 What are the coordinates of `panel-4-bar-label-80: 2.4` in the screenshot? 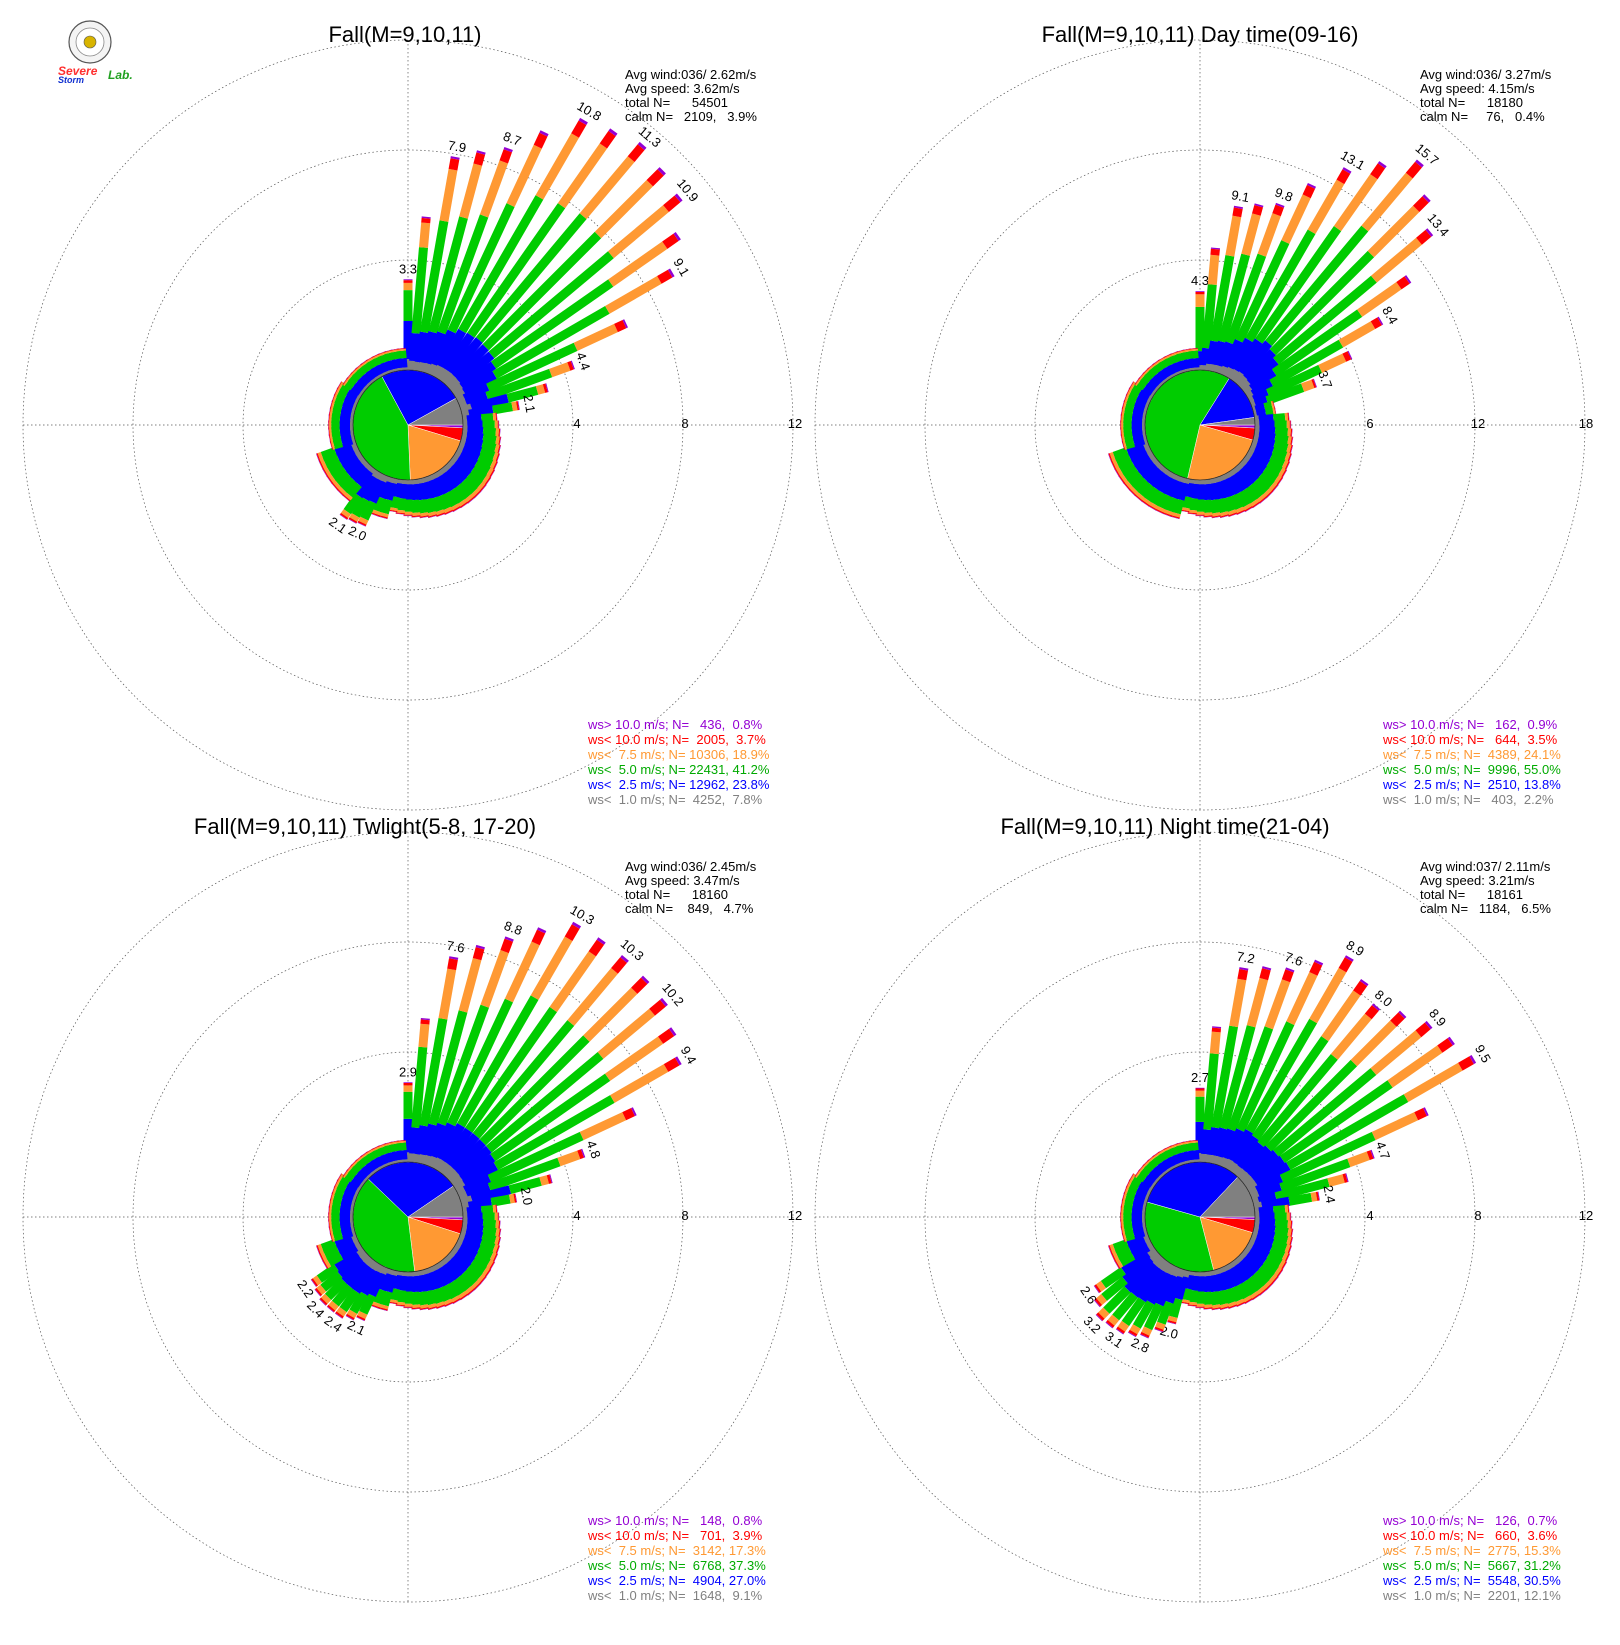 It's located at (1330, 1194).